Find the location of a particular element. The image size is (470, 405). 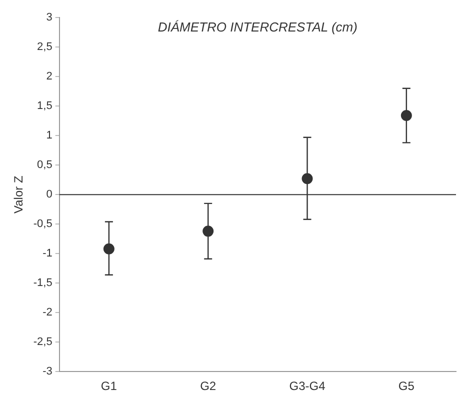

y-tick-label: 0 is located at coordinates (49, 194).